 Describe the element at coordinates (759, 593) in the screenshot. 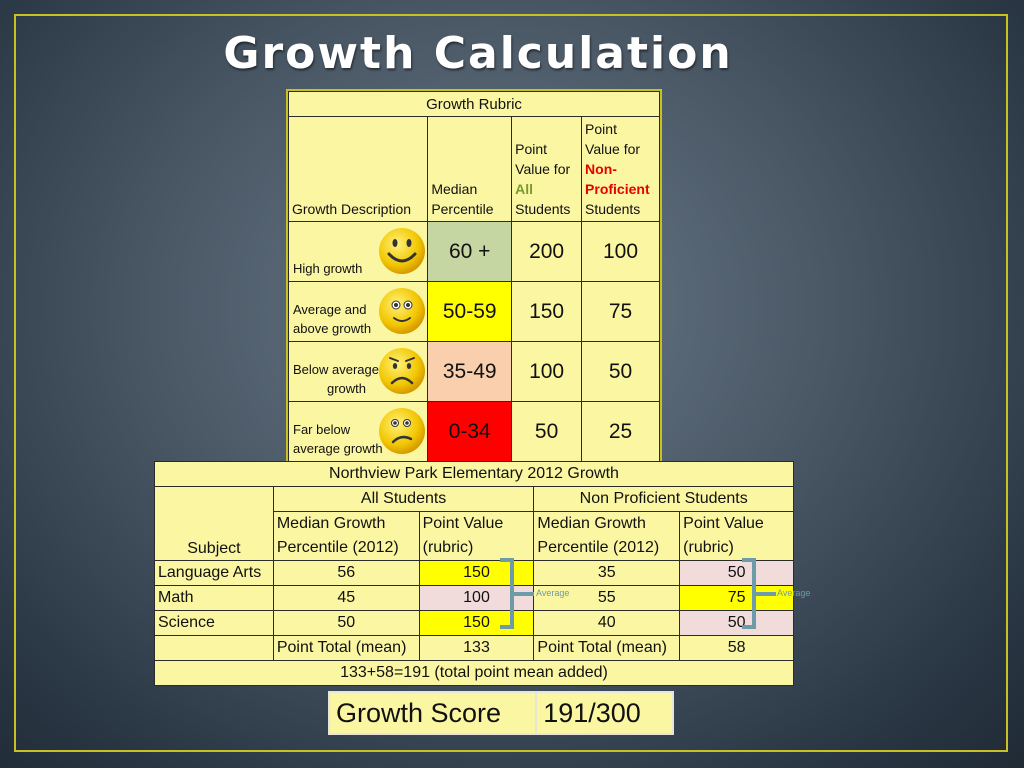

I see `nonprof-students-bracket` at that location.